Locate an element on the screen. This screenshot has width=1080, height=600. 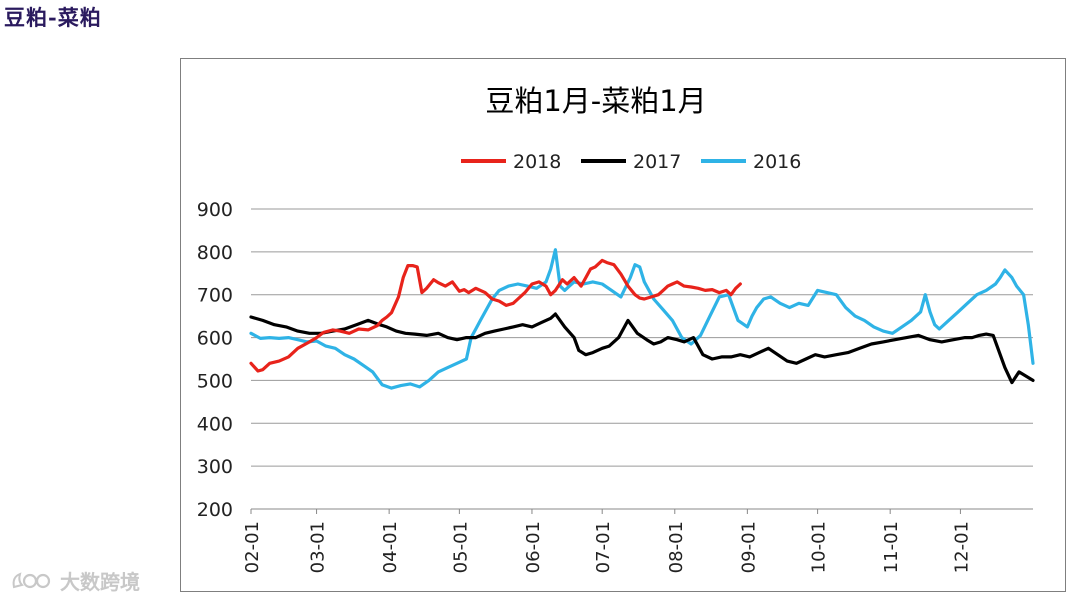
series-line-2018 is located at coordinates (495, 315).